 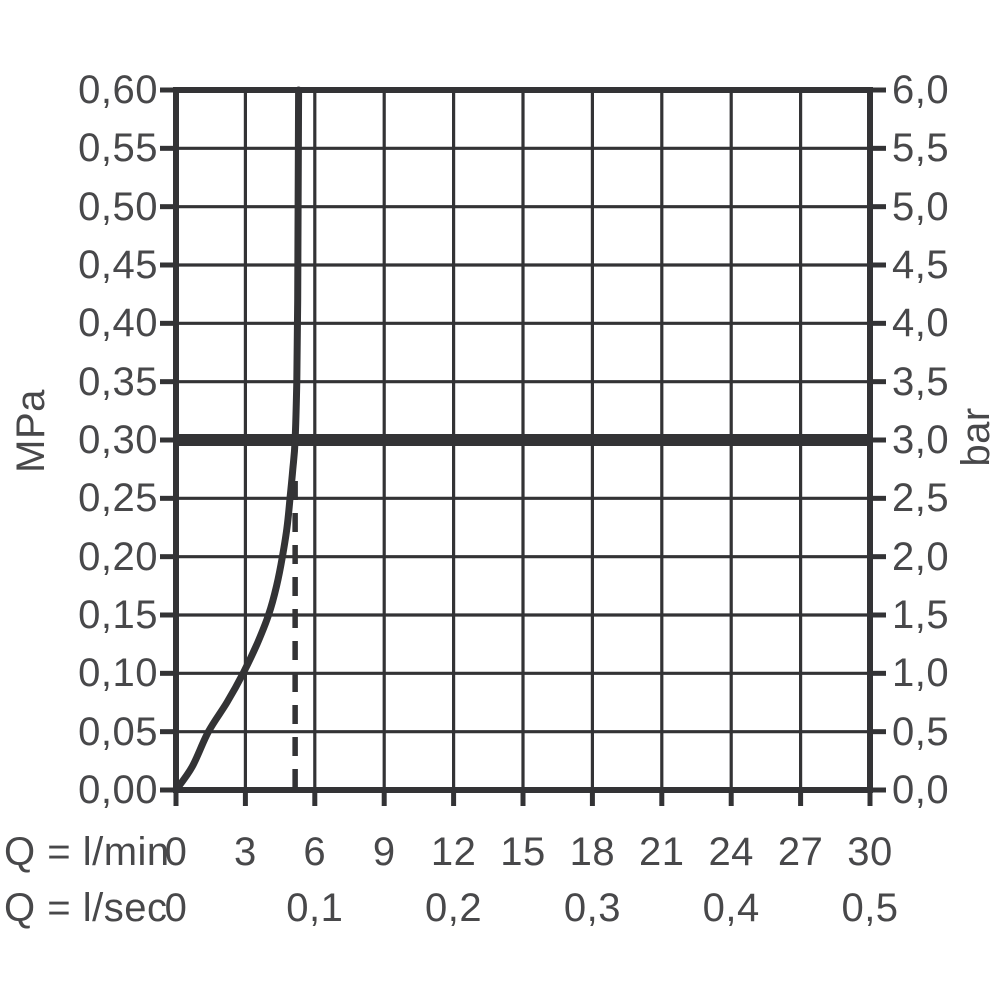 I want to click on flow-axis-label-lmin: Q = l/min, so click(x=87, y=852).